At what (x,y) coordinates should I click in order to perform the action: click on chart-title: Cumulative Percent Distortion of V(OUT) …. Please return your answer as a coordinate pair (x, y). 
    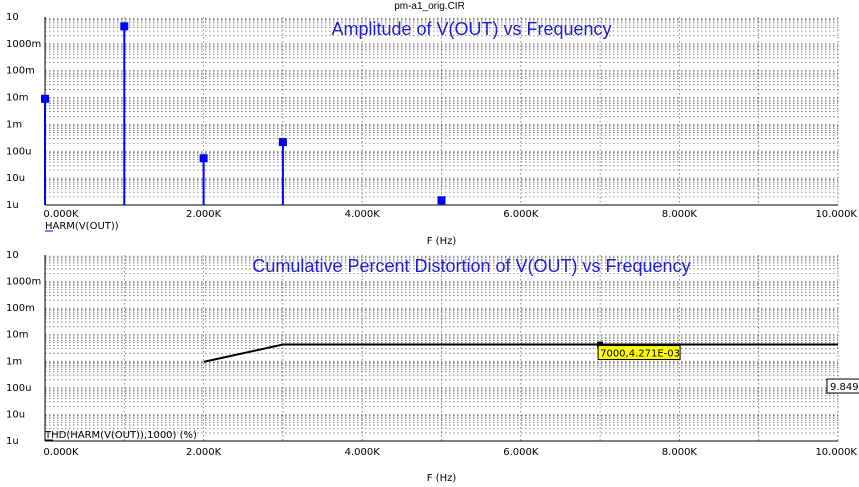
    Looking at the image, I should click on (471, 266).